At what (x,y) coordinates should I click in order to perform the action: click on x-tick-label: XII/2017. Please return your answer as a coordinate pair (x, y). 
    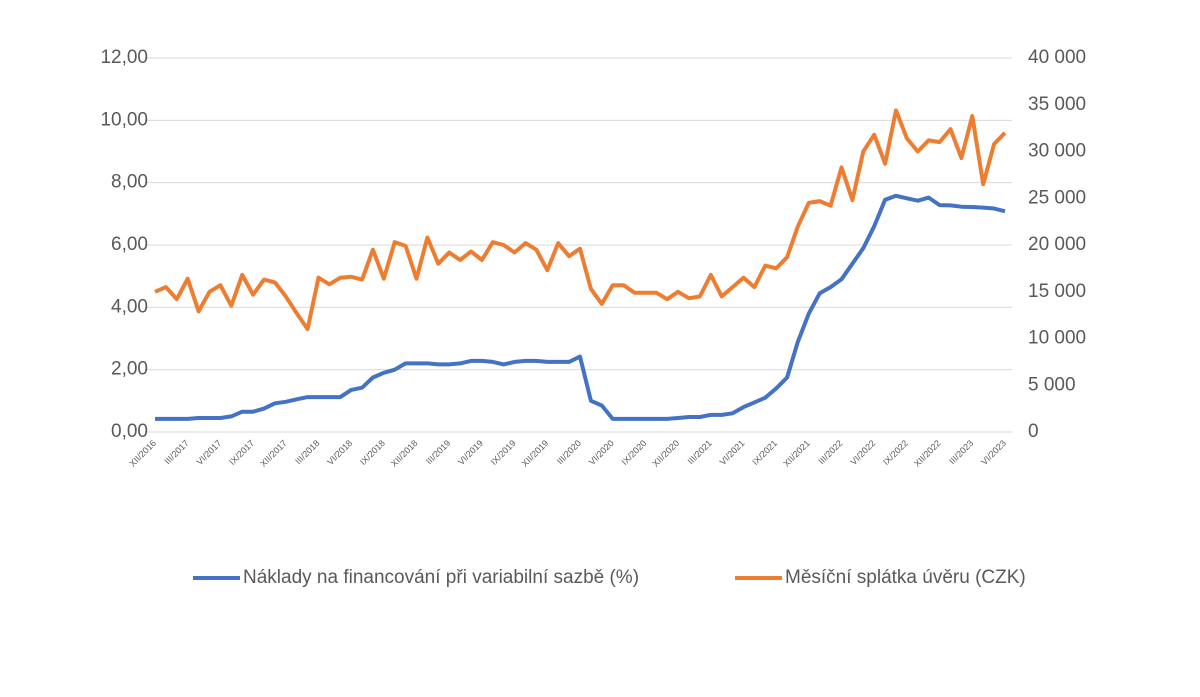
    Looking at the image, I should click on (273, 453).